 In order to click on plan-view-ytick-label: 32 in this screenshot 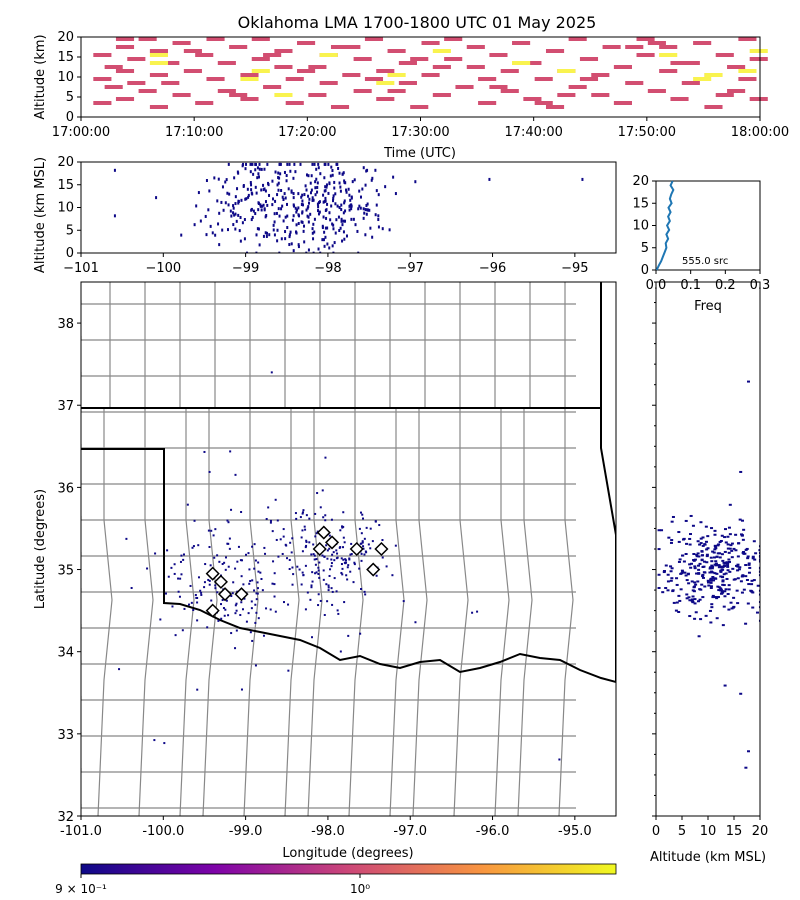, I will do `click(65, 817)`.